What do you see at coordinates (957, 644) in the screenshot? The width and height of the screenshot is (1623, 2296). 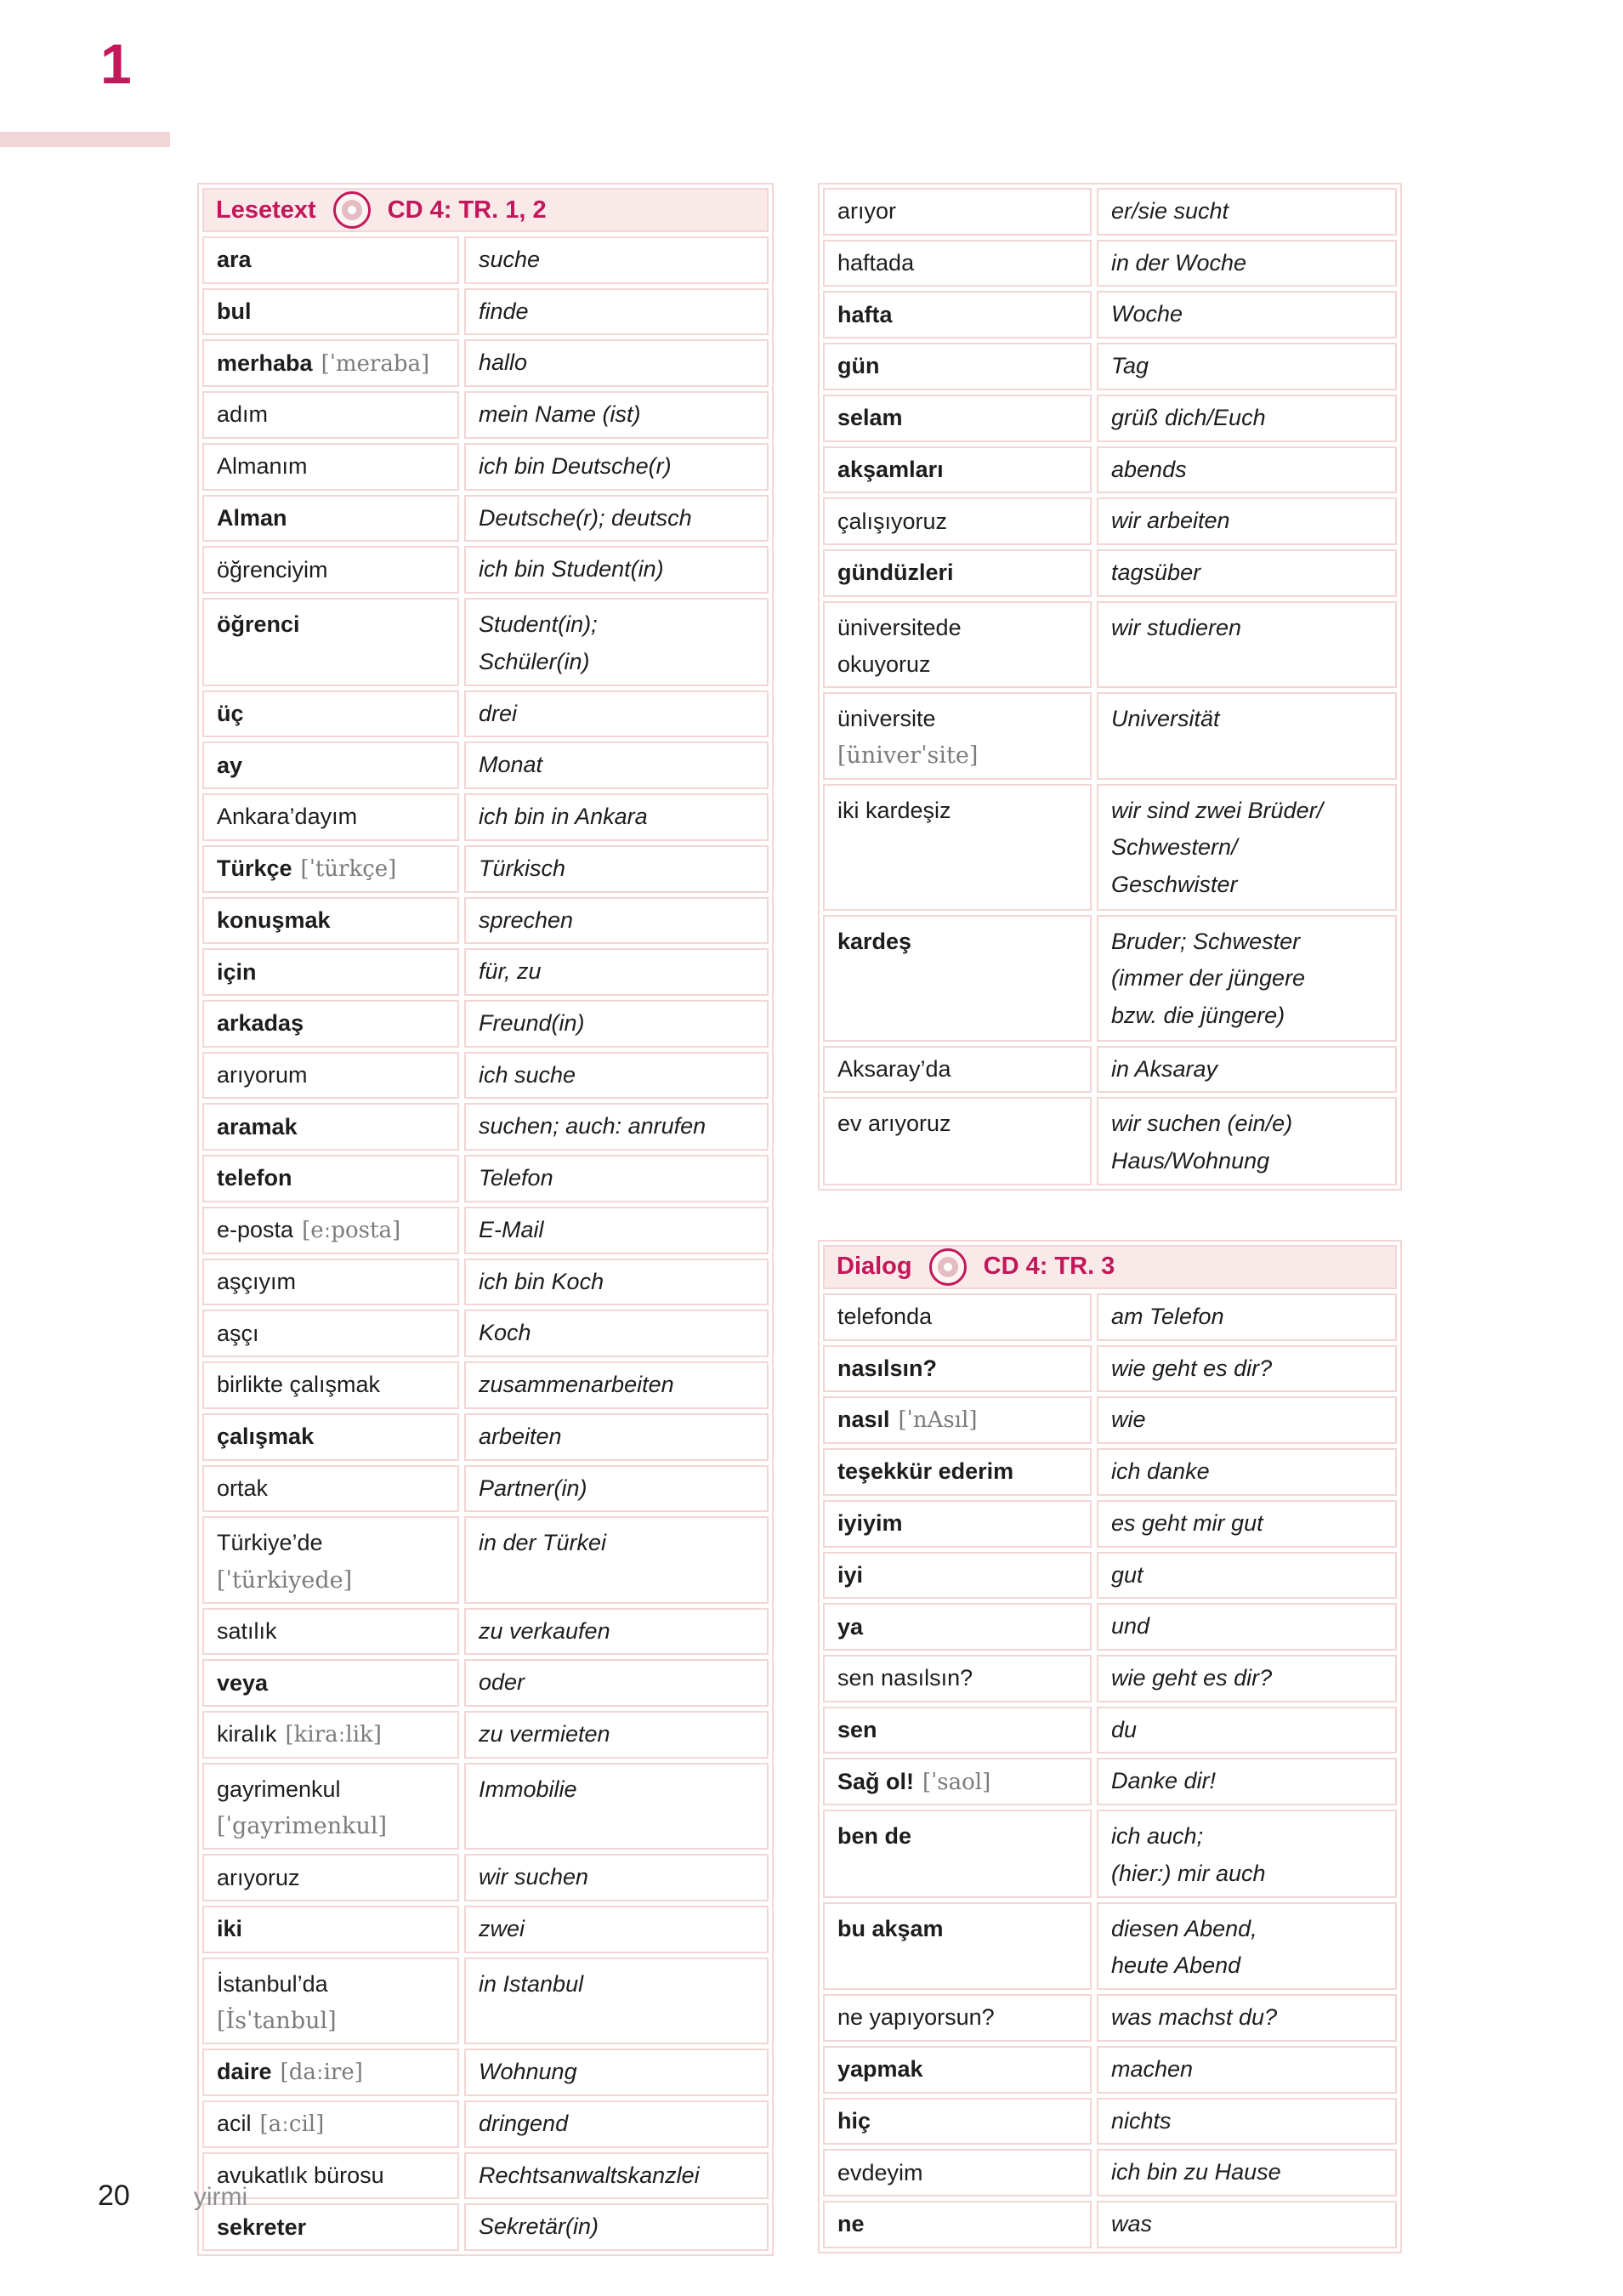 I see `turkish-cell: üniversitede okuyoruz` at bounding box center [957, 644].